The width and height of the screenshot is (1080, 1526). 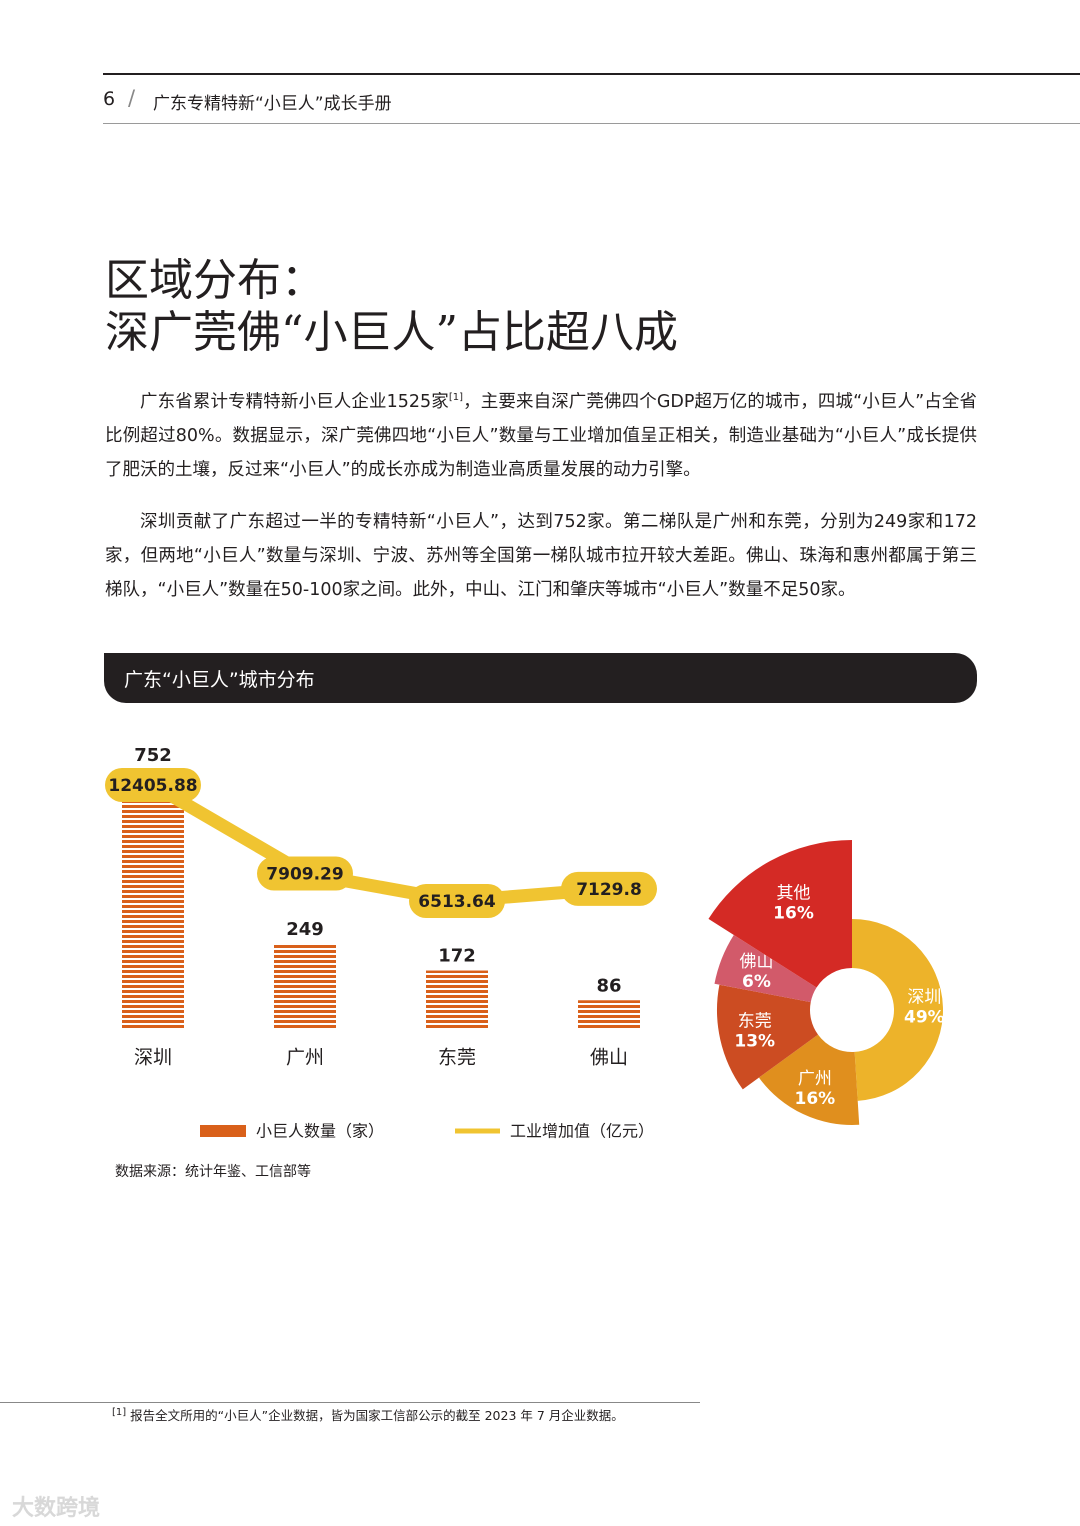 I want to click on slice-value: 49%, so click(x=924, y=1018).